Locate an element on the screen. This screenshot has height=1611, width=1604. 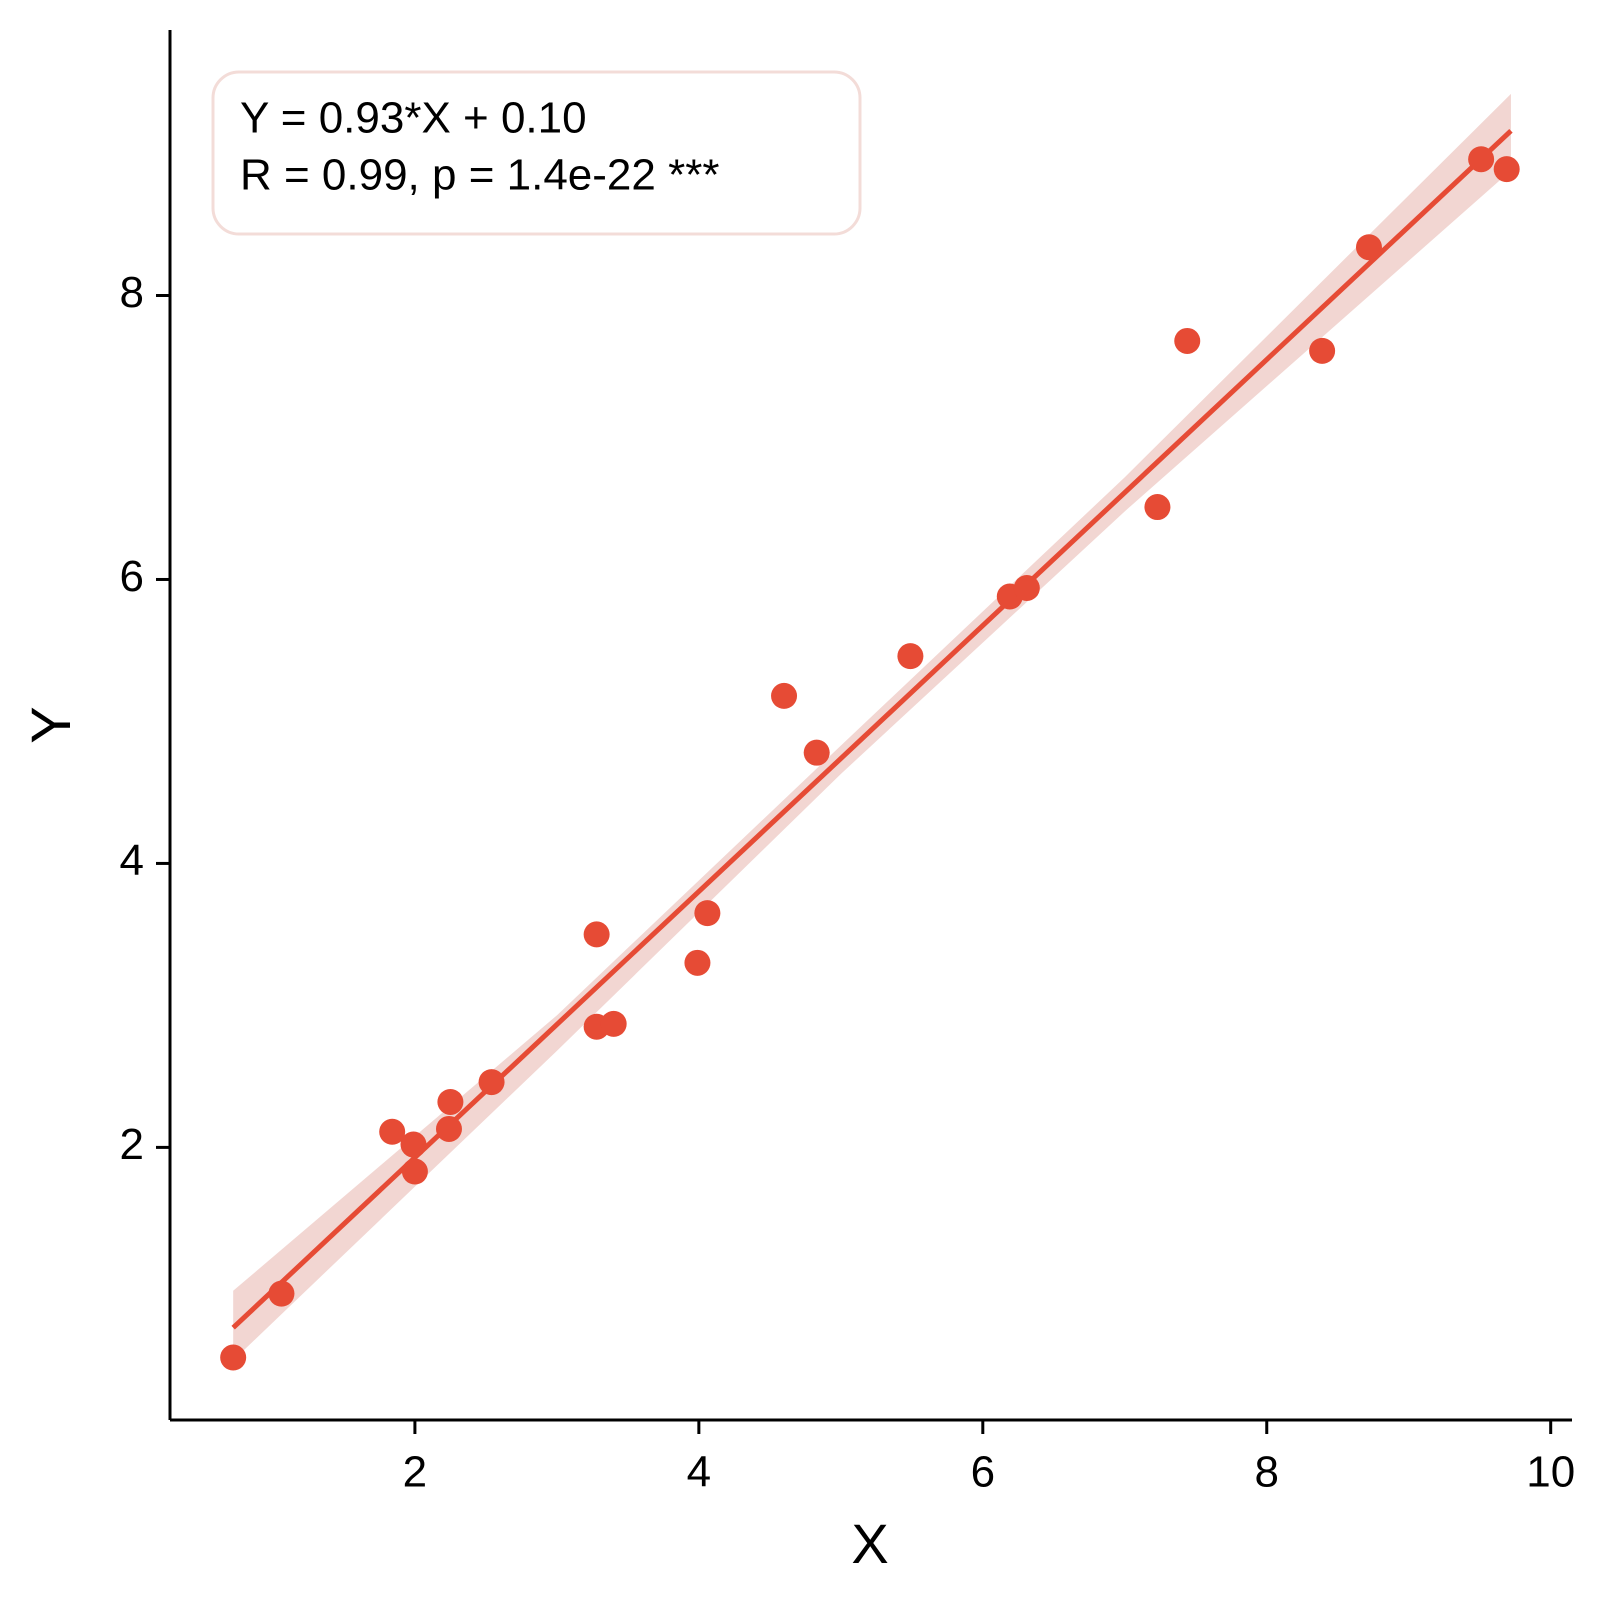
x-tick-label: 10 is located at coordinates (1550, 1472).